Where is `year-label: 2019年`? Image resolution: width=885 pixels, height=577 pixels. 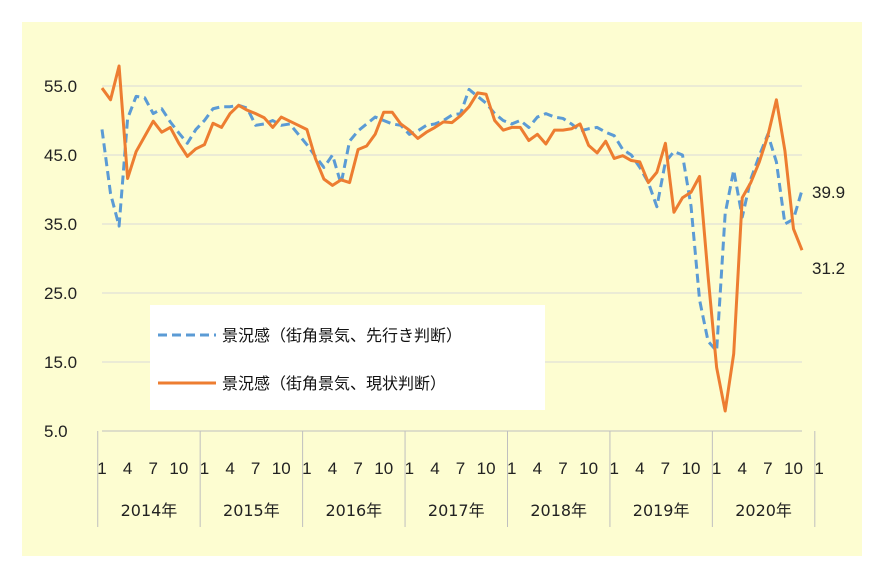 year-label: 2019年 is located at coordinates (661, 510).